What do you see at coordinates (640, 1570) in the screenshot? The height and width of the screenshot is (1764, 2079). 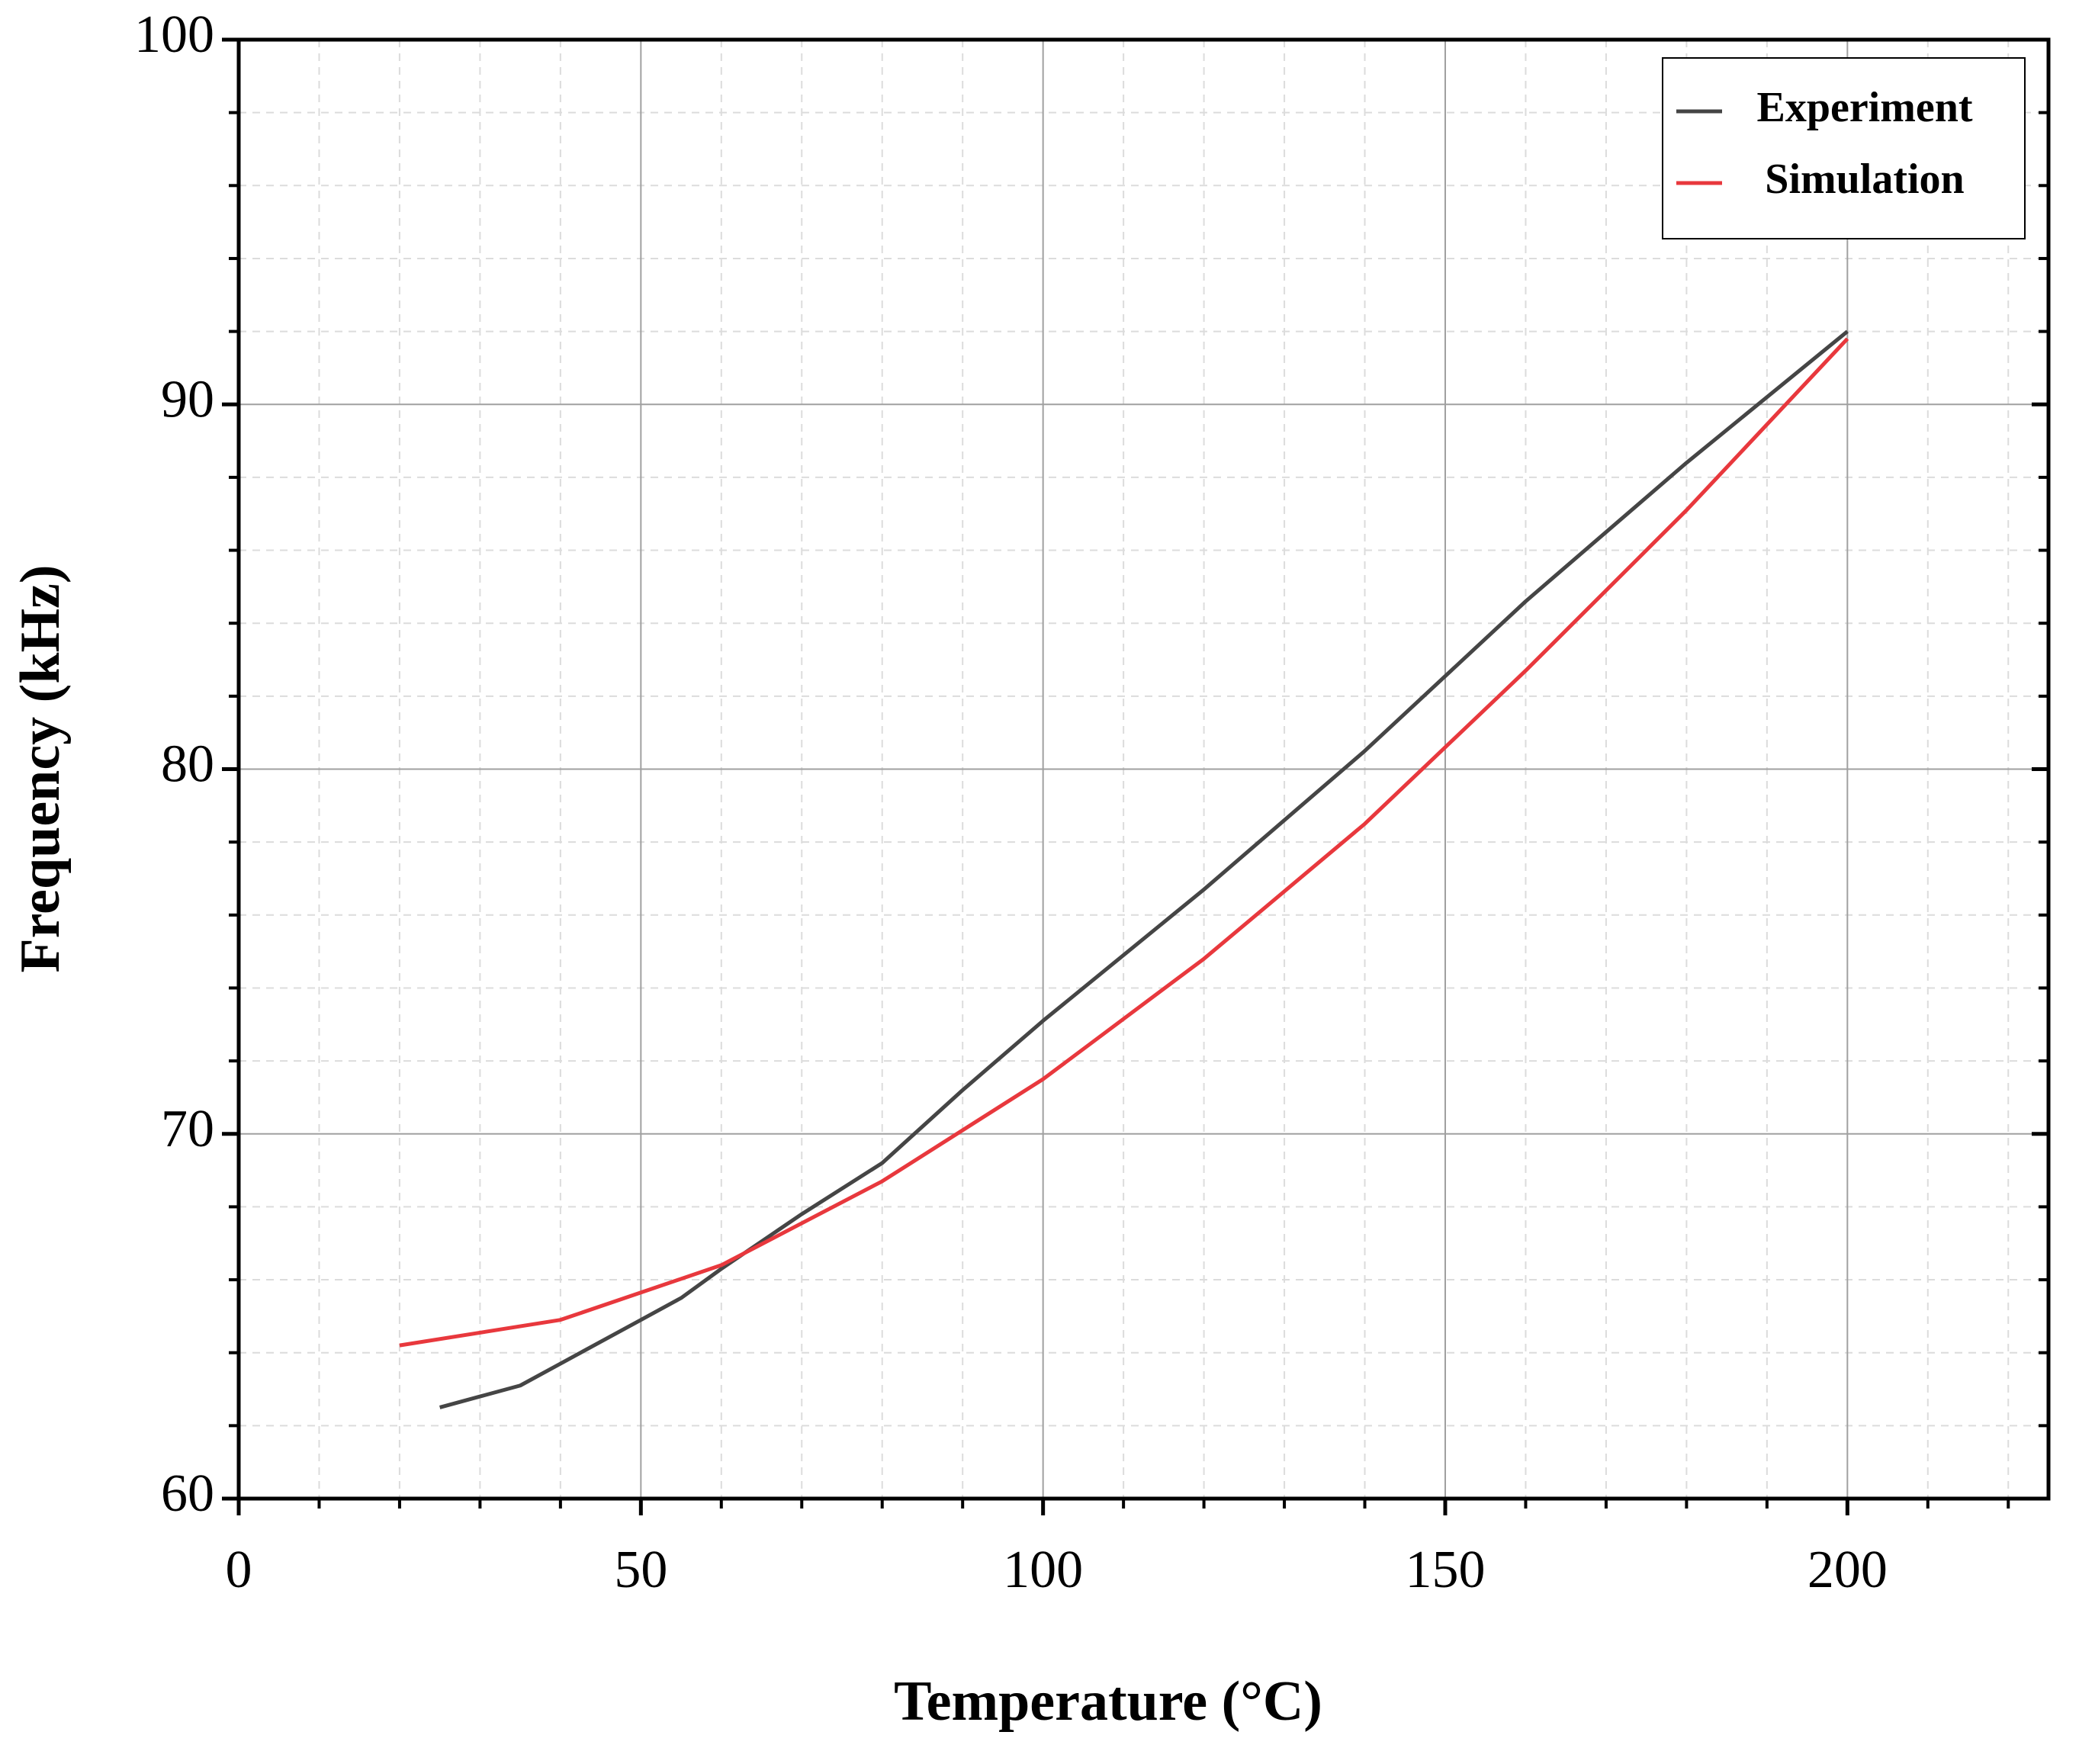 I see `x-tick-label: 50` at bounding box center [640, 1570].